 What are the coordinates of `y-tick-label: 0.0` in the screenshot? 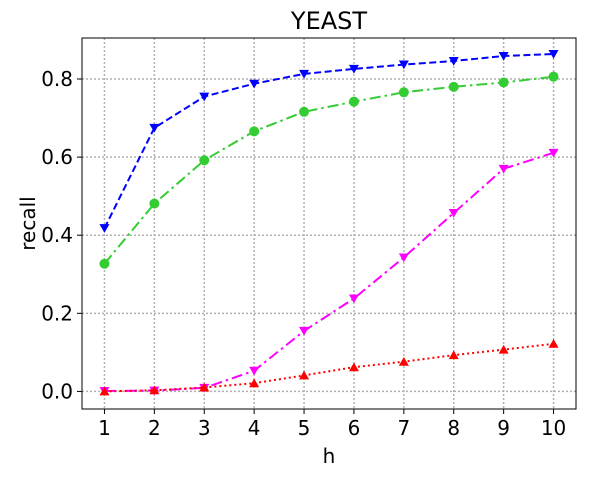 It's located at (57, 391).